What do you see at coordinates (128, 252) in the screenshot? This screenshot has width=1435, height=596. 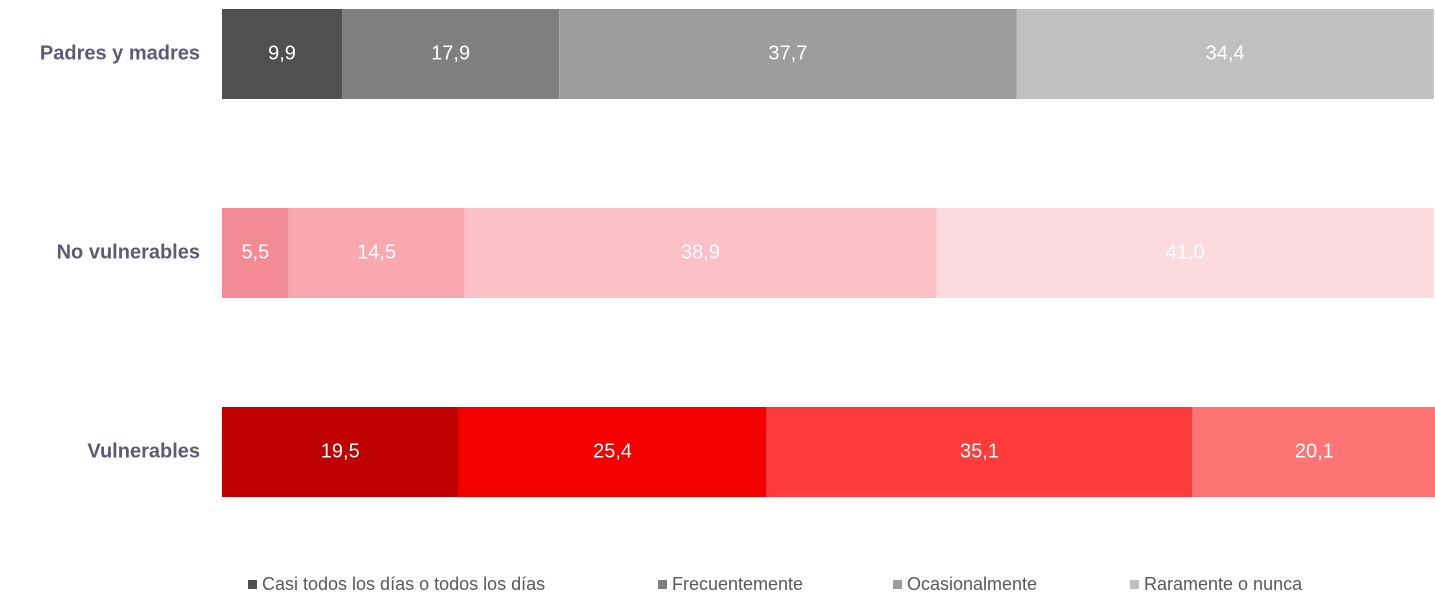 I see `category-label: No vulnerables` at bounding box center [128, 252].